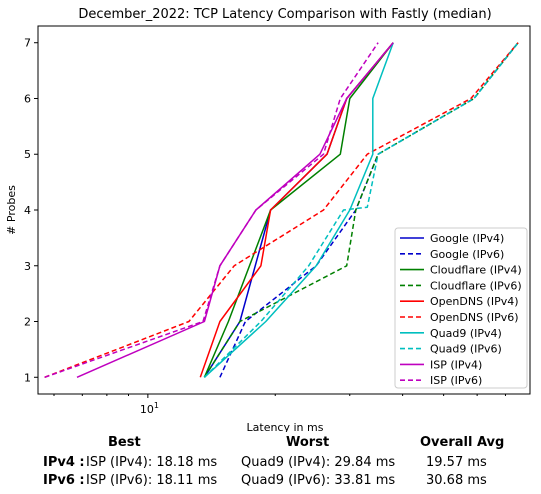  Describe the element at coordinates (462, 442) in the screenshot. I see `overall-header: Overall Avg` at that location.